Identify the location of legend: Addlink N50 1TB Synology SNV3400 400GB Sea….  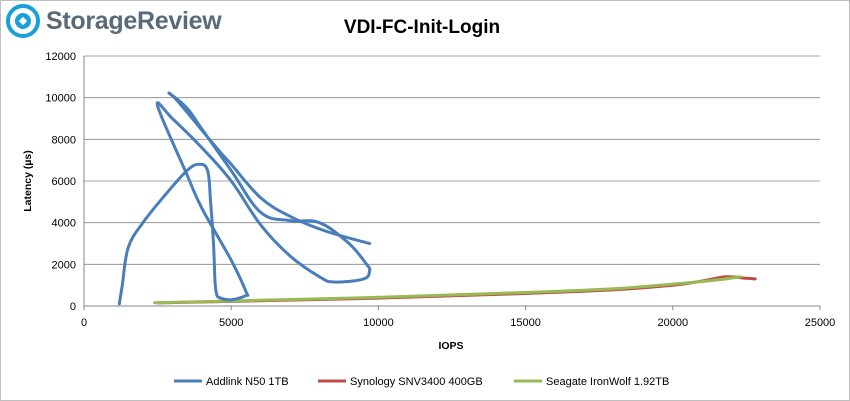
(421, 382).